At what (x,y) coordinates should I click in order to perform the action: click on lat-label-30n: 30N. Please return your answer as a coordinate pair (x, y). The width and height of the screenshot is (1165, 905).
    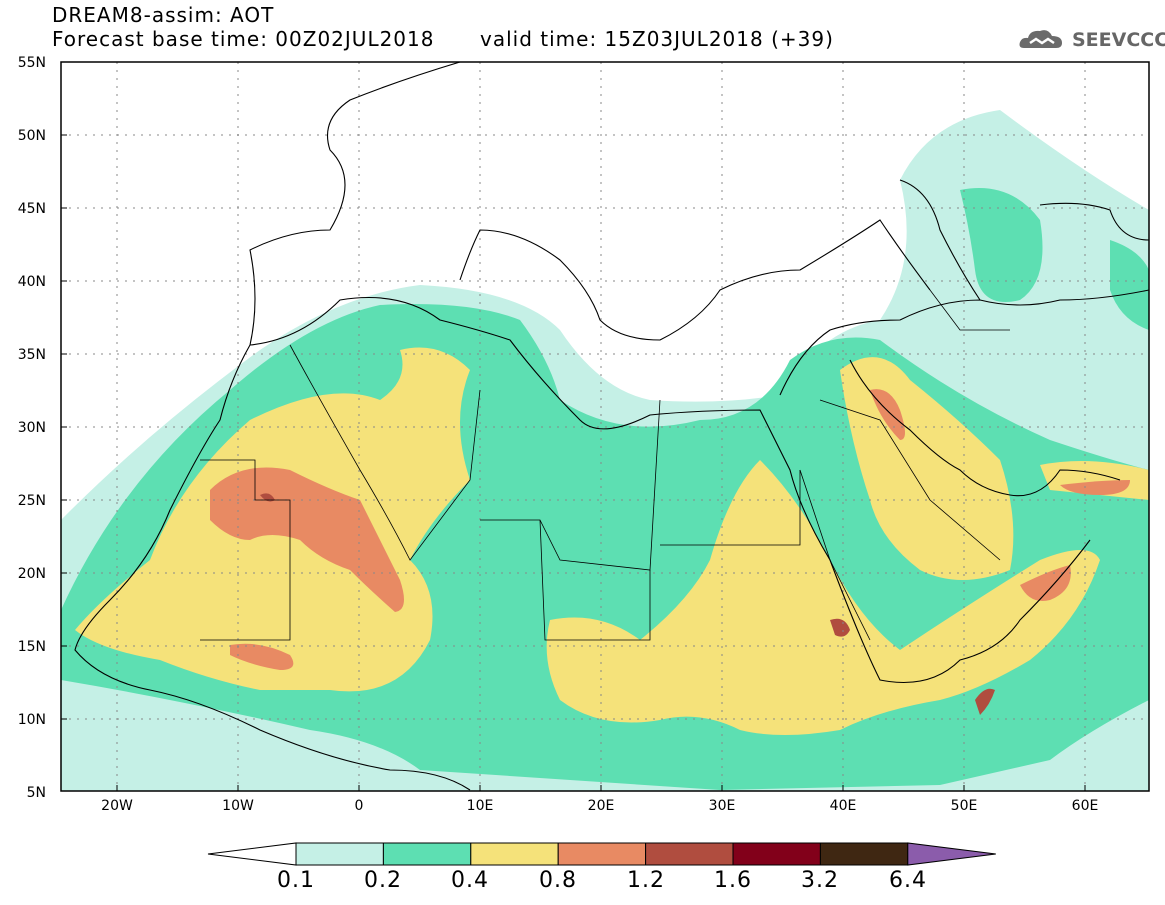
    Looking at the image, I should click on (32, 428).